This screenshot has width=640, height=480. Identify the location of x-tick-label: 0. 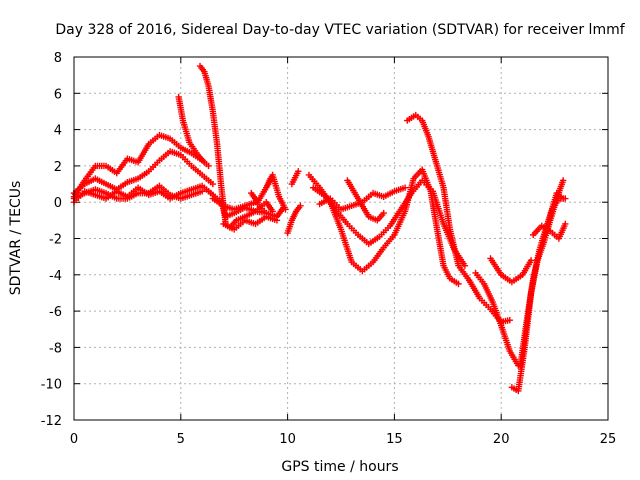
(74, 439).